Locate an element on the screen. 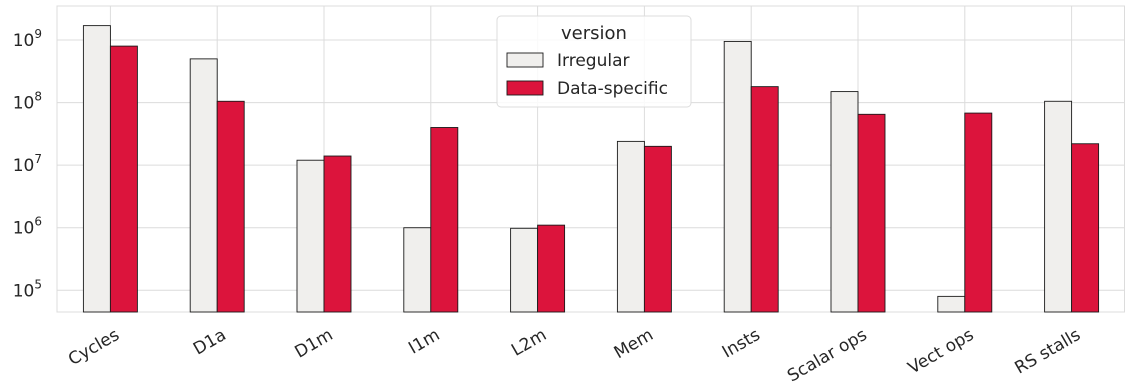 This screenshot has width=1125, height=385. bar-irregular-vect-ops is located at coordinates (951, 304).